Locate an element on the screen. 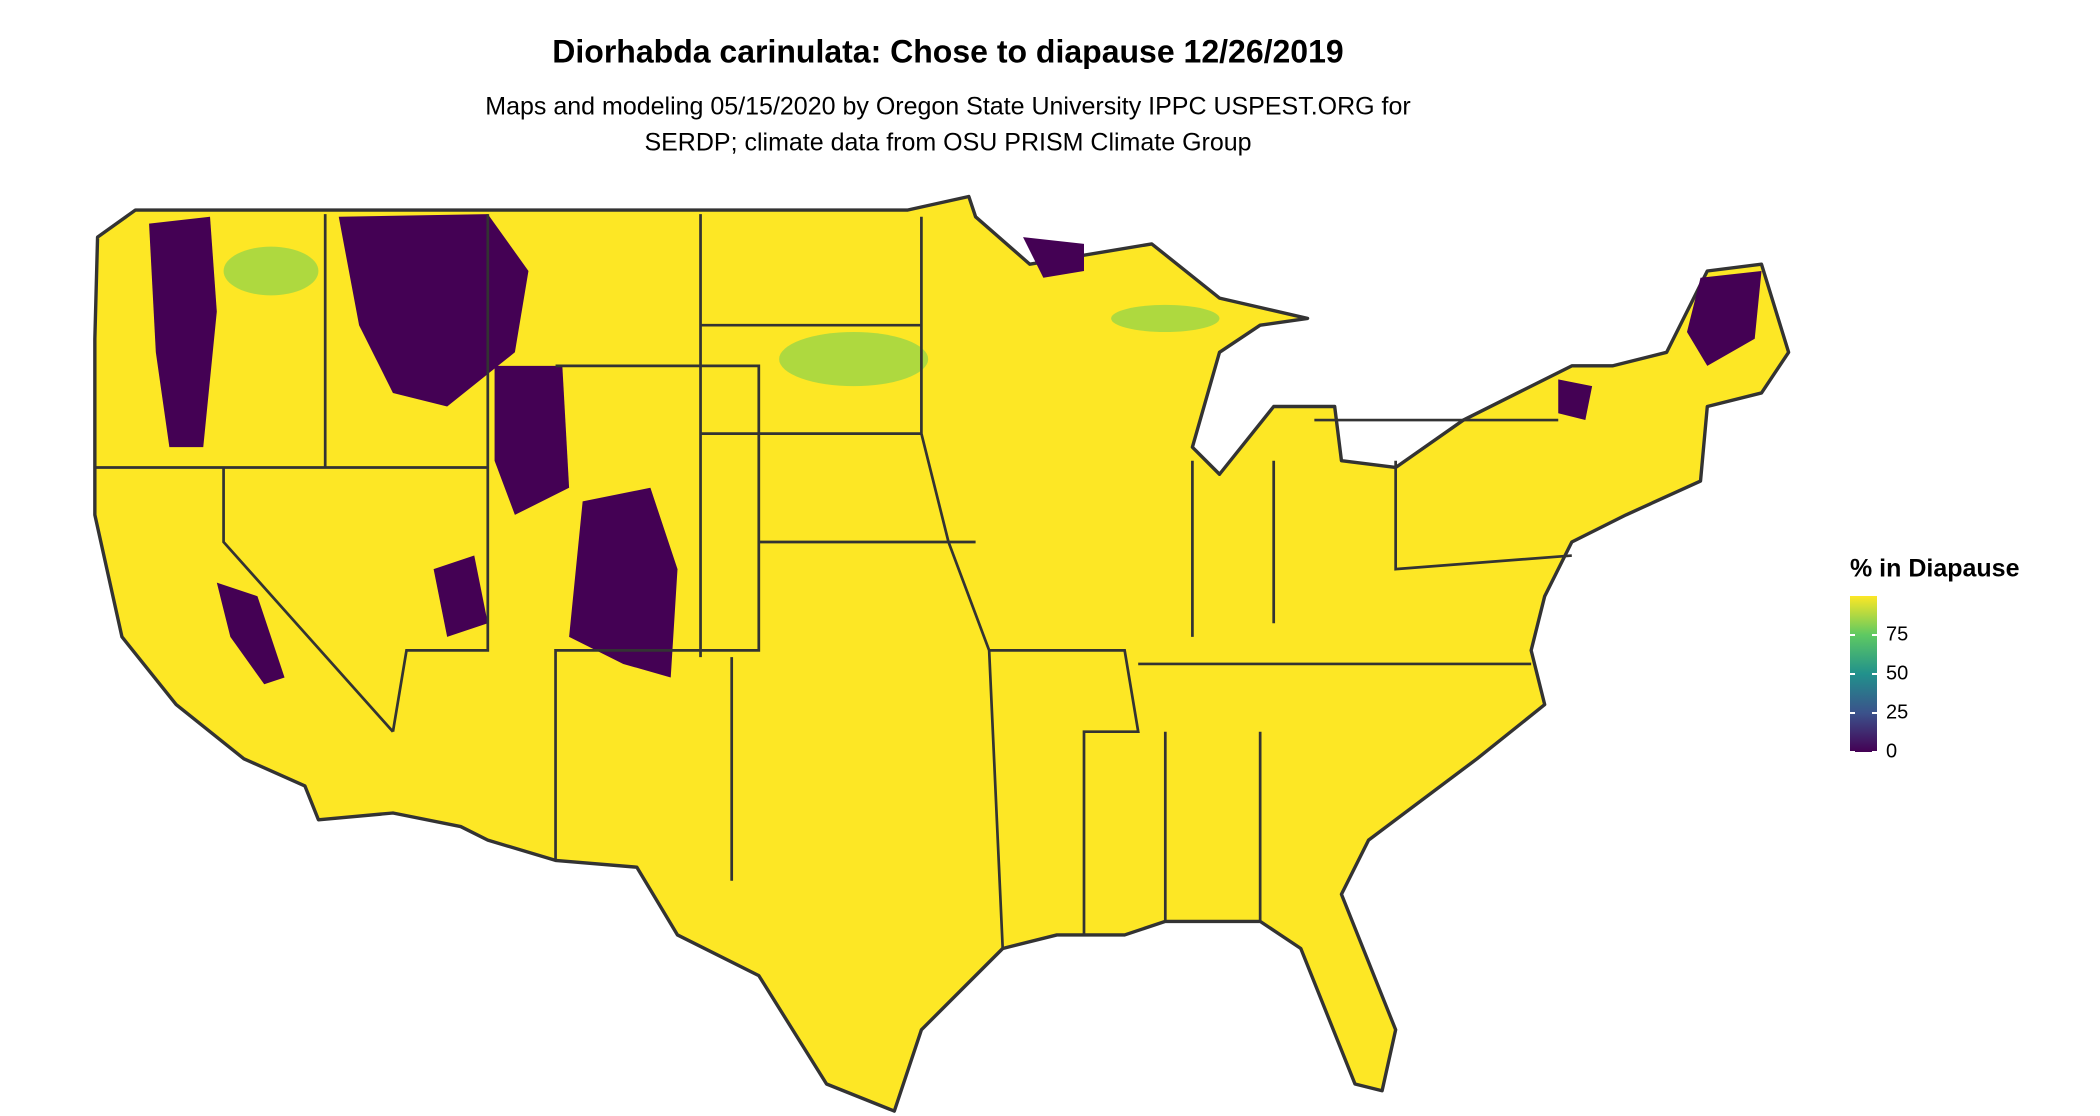 The image size is (2100, 1116). legend: % in Diapause 0 25 50 75 is located at coordinates (1935, 658).